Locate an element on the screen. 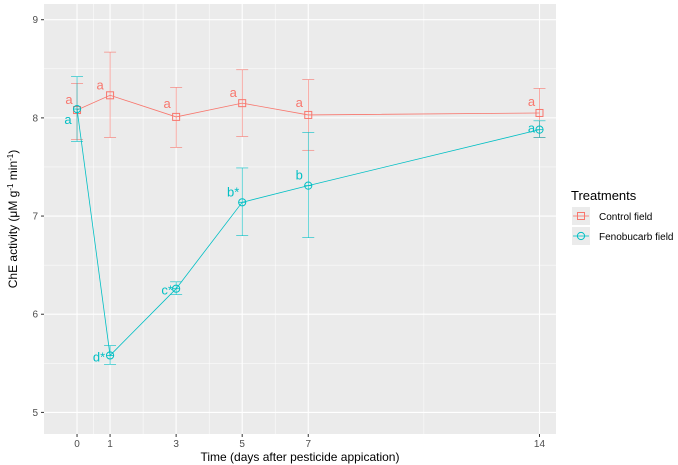 The height and width of the screenshot is (465, 678). x-tick-label: 7 is located at coordinates (308, 444).